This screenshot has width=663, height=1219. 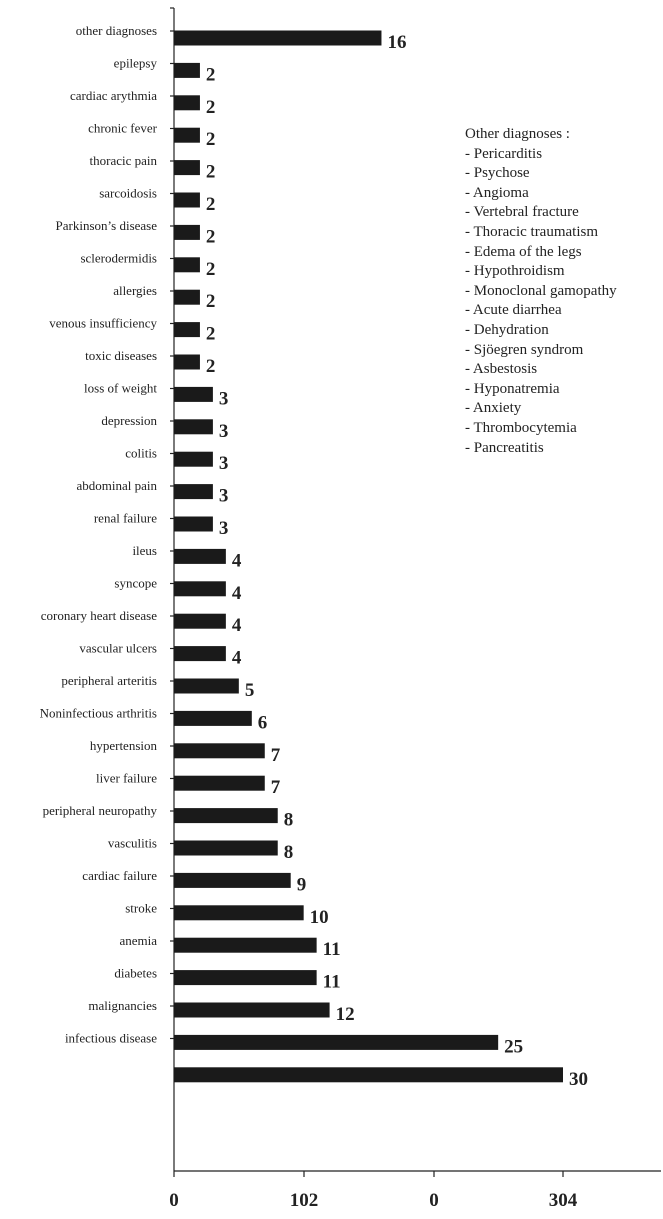 What do you see at coordinates (135, 583) in the screenshot?
I see `category-label: syncope` at bounding box center [135, 583].